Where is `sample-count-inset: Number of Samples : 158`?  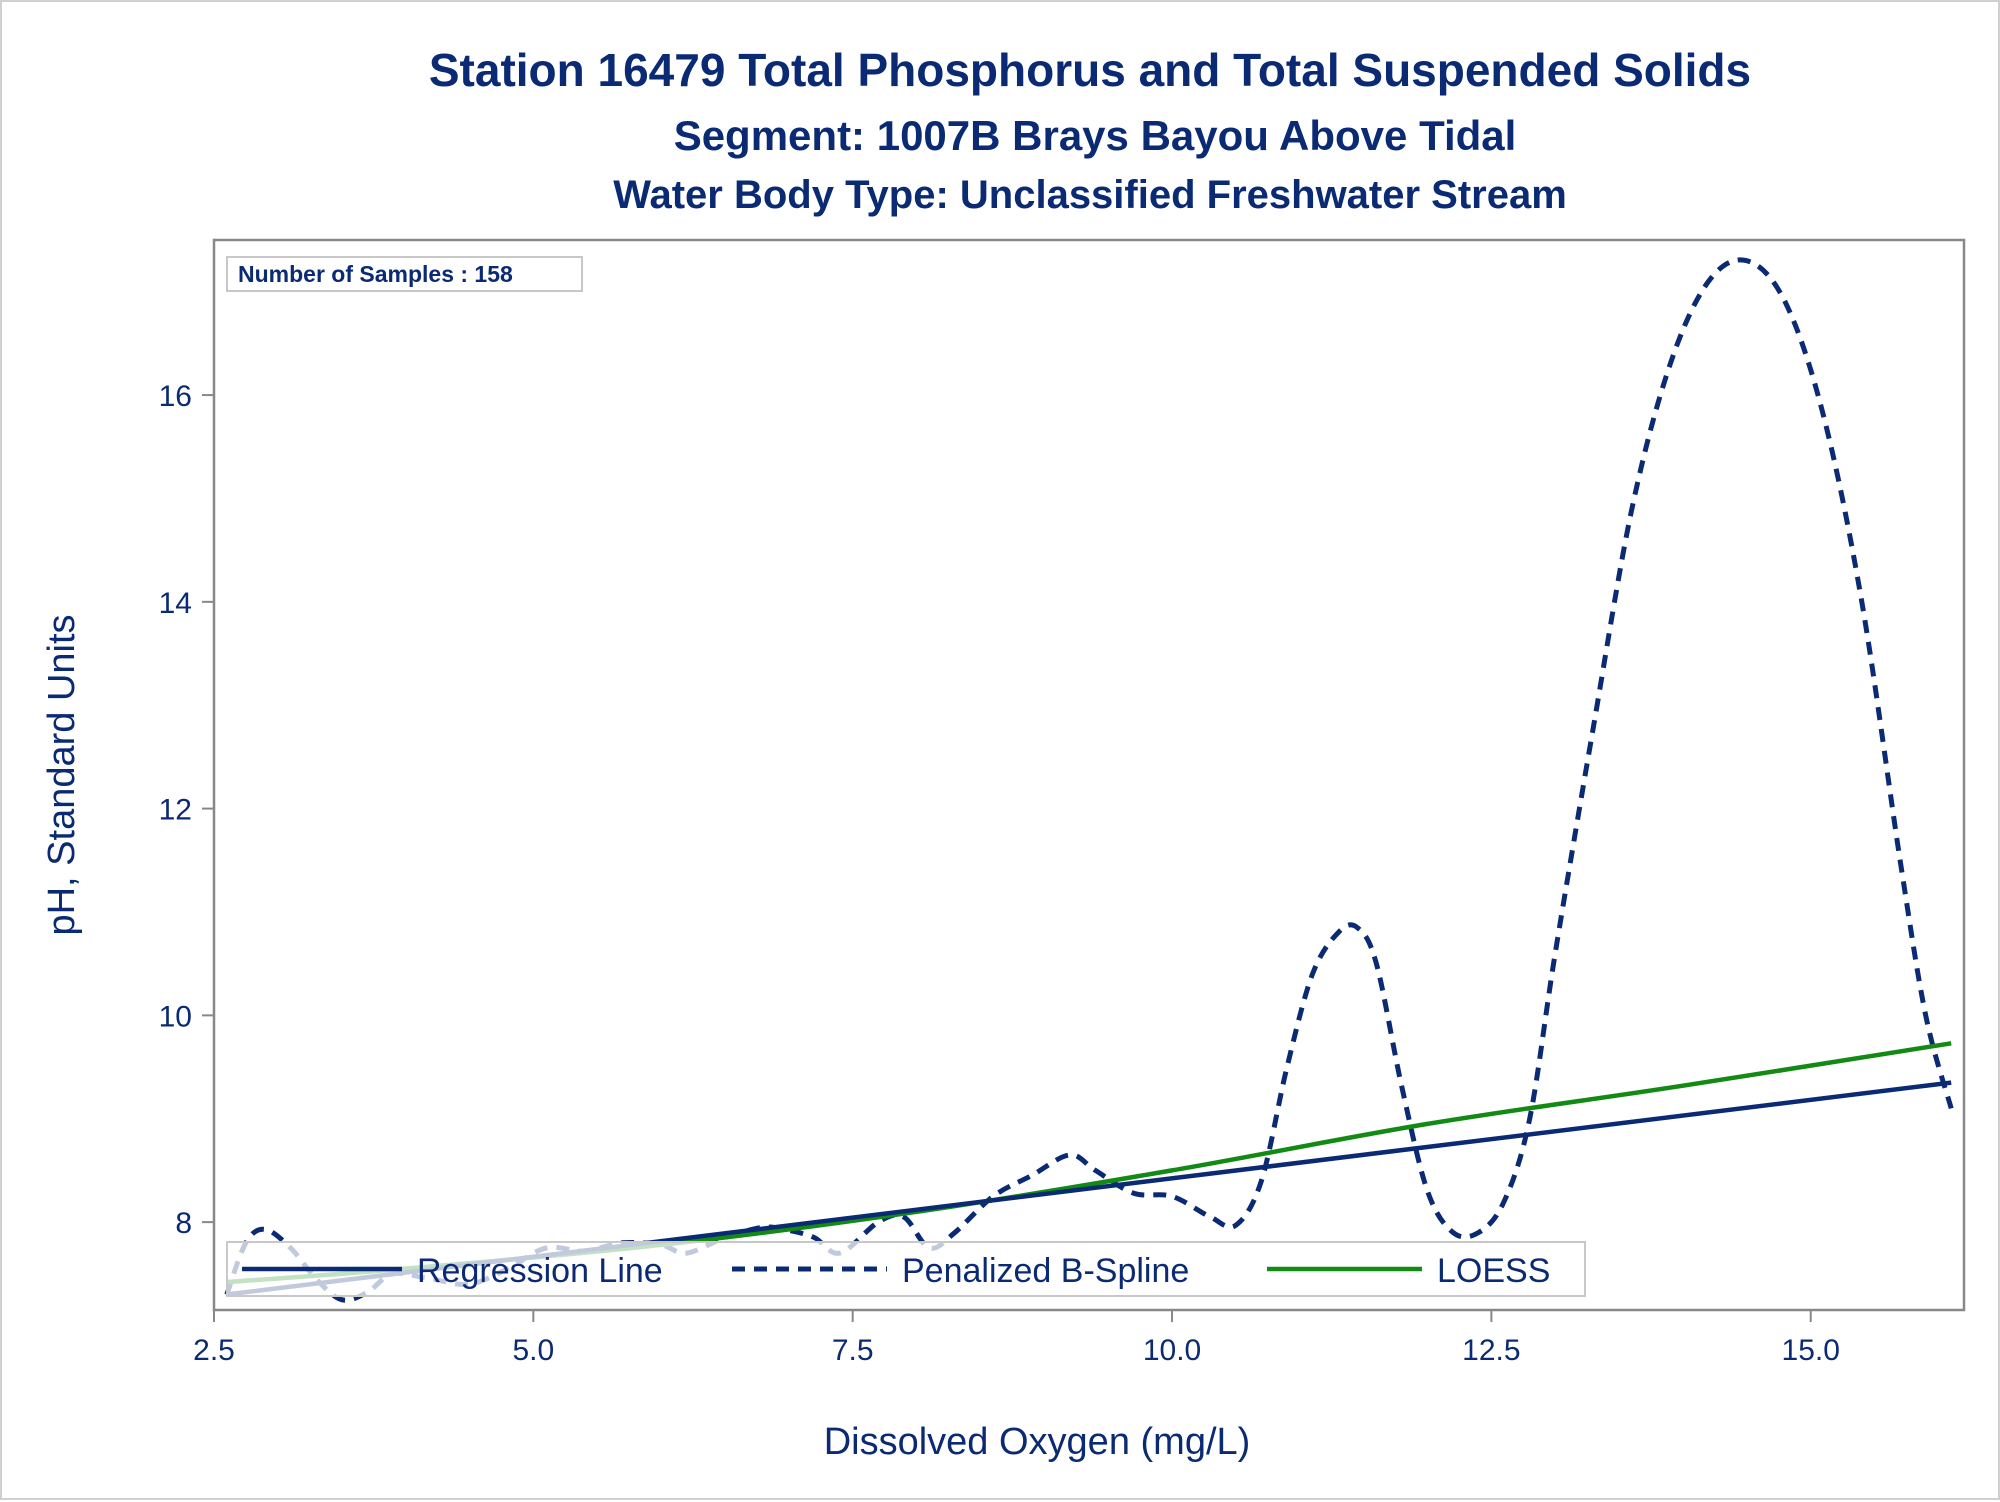
sample-count-inset: Number of Samples : 158 is located at coordinates (404, 274).